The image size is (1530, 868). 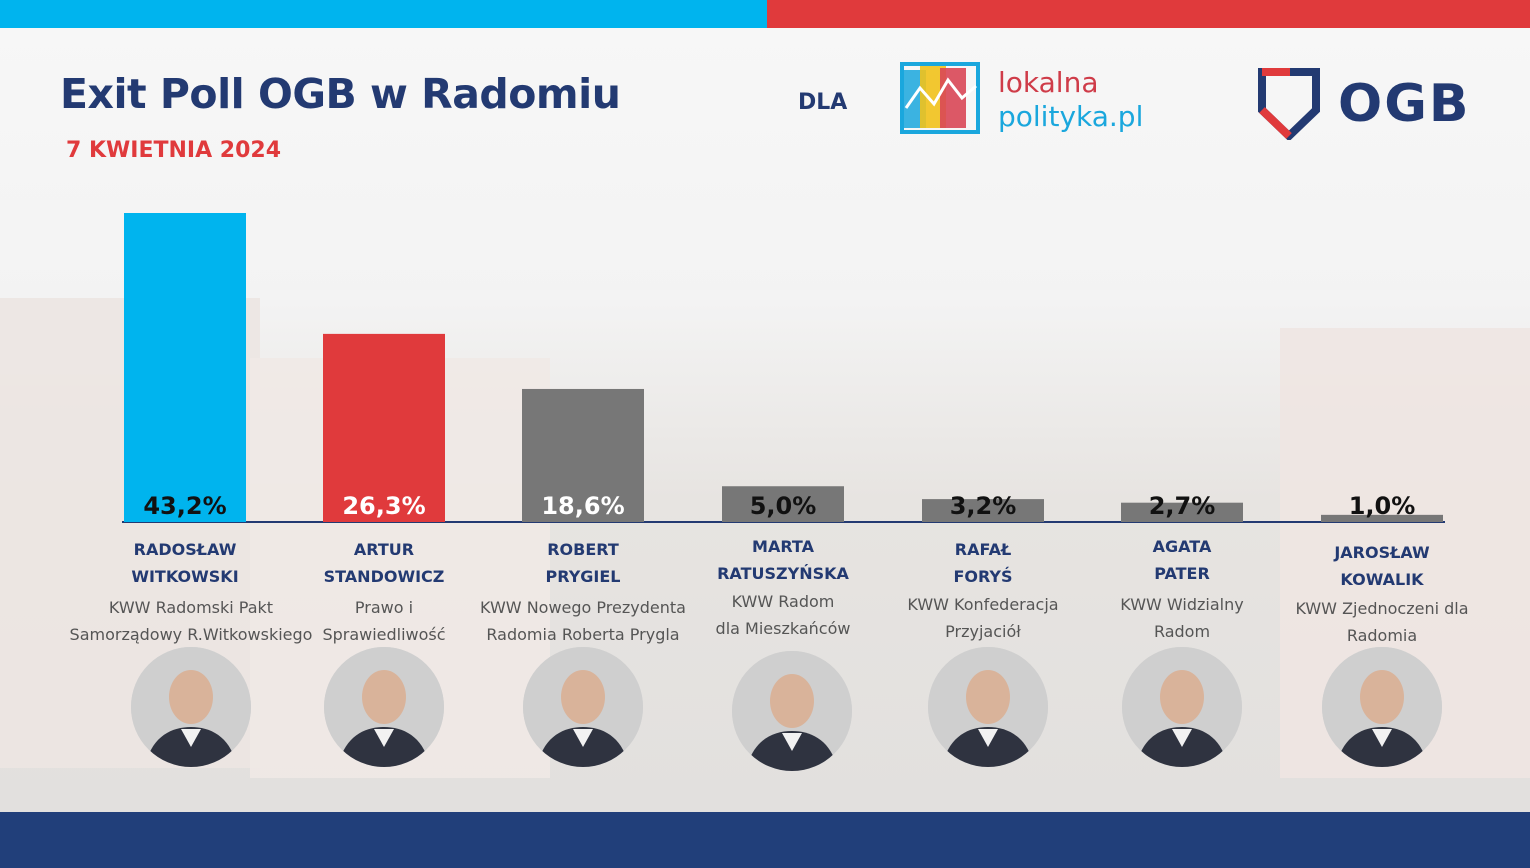 What do you see at coordinates (823, 102) in the screenshot?
I see `for-label: DLA` at bounding box center [823, 102].